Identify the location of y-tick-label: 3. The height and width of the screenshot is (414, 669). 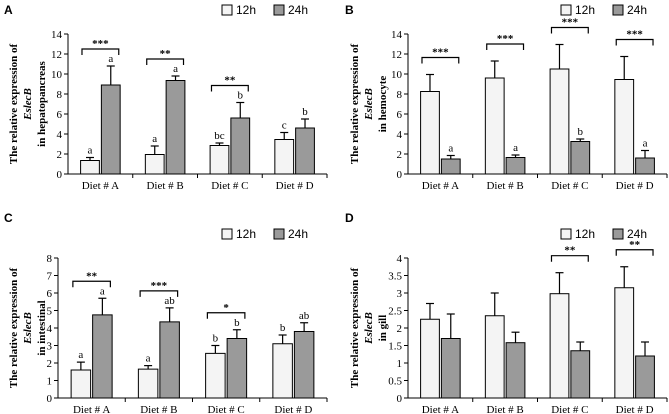
(400, 294).